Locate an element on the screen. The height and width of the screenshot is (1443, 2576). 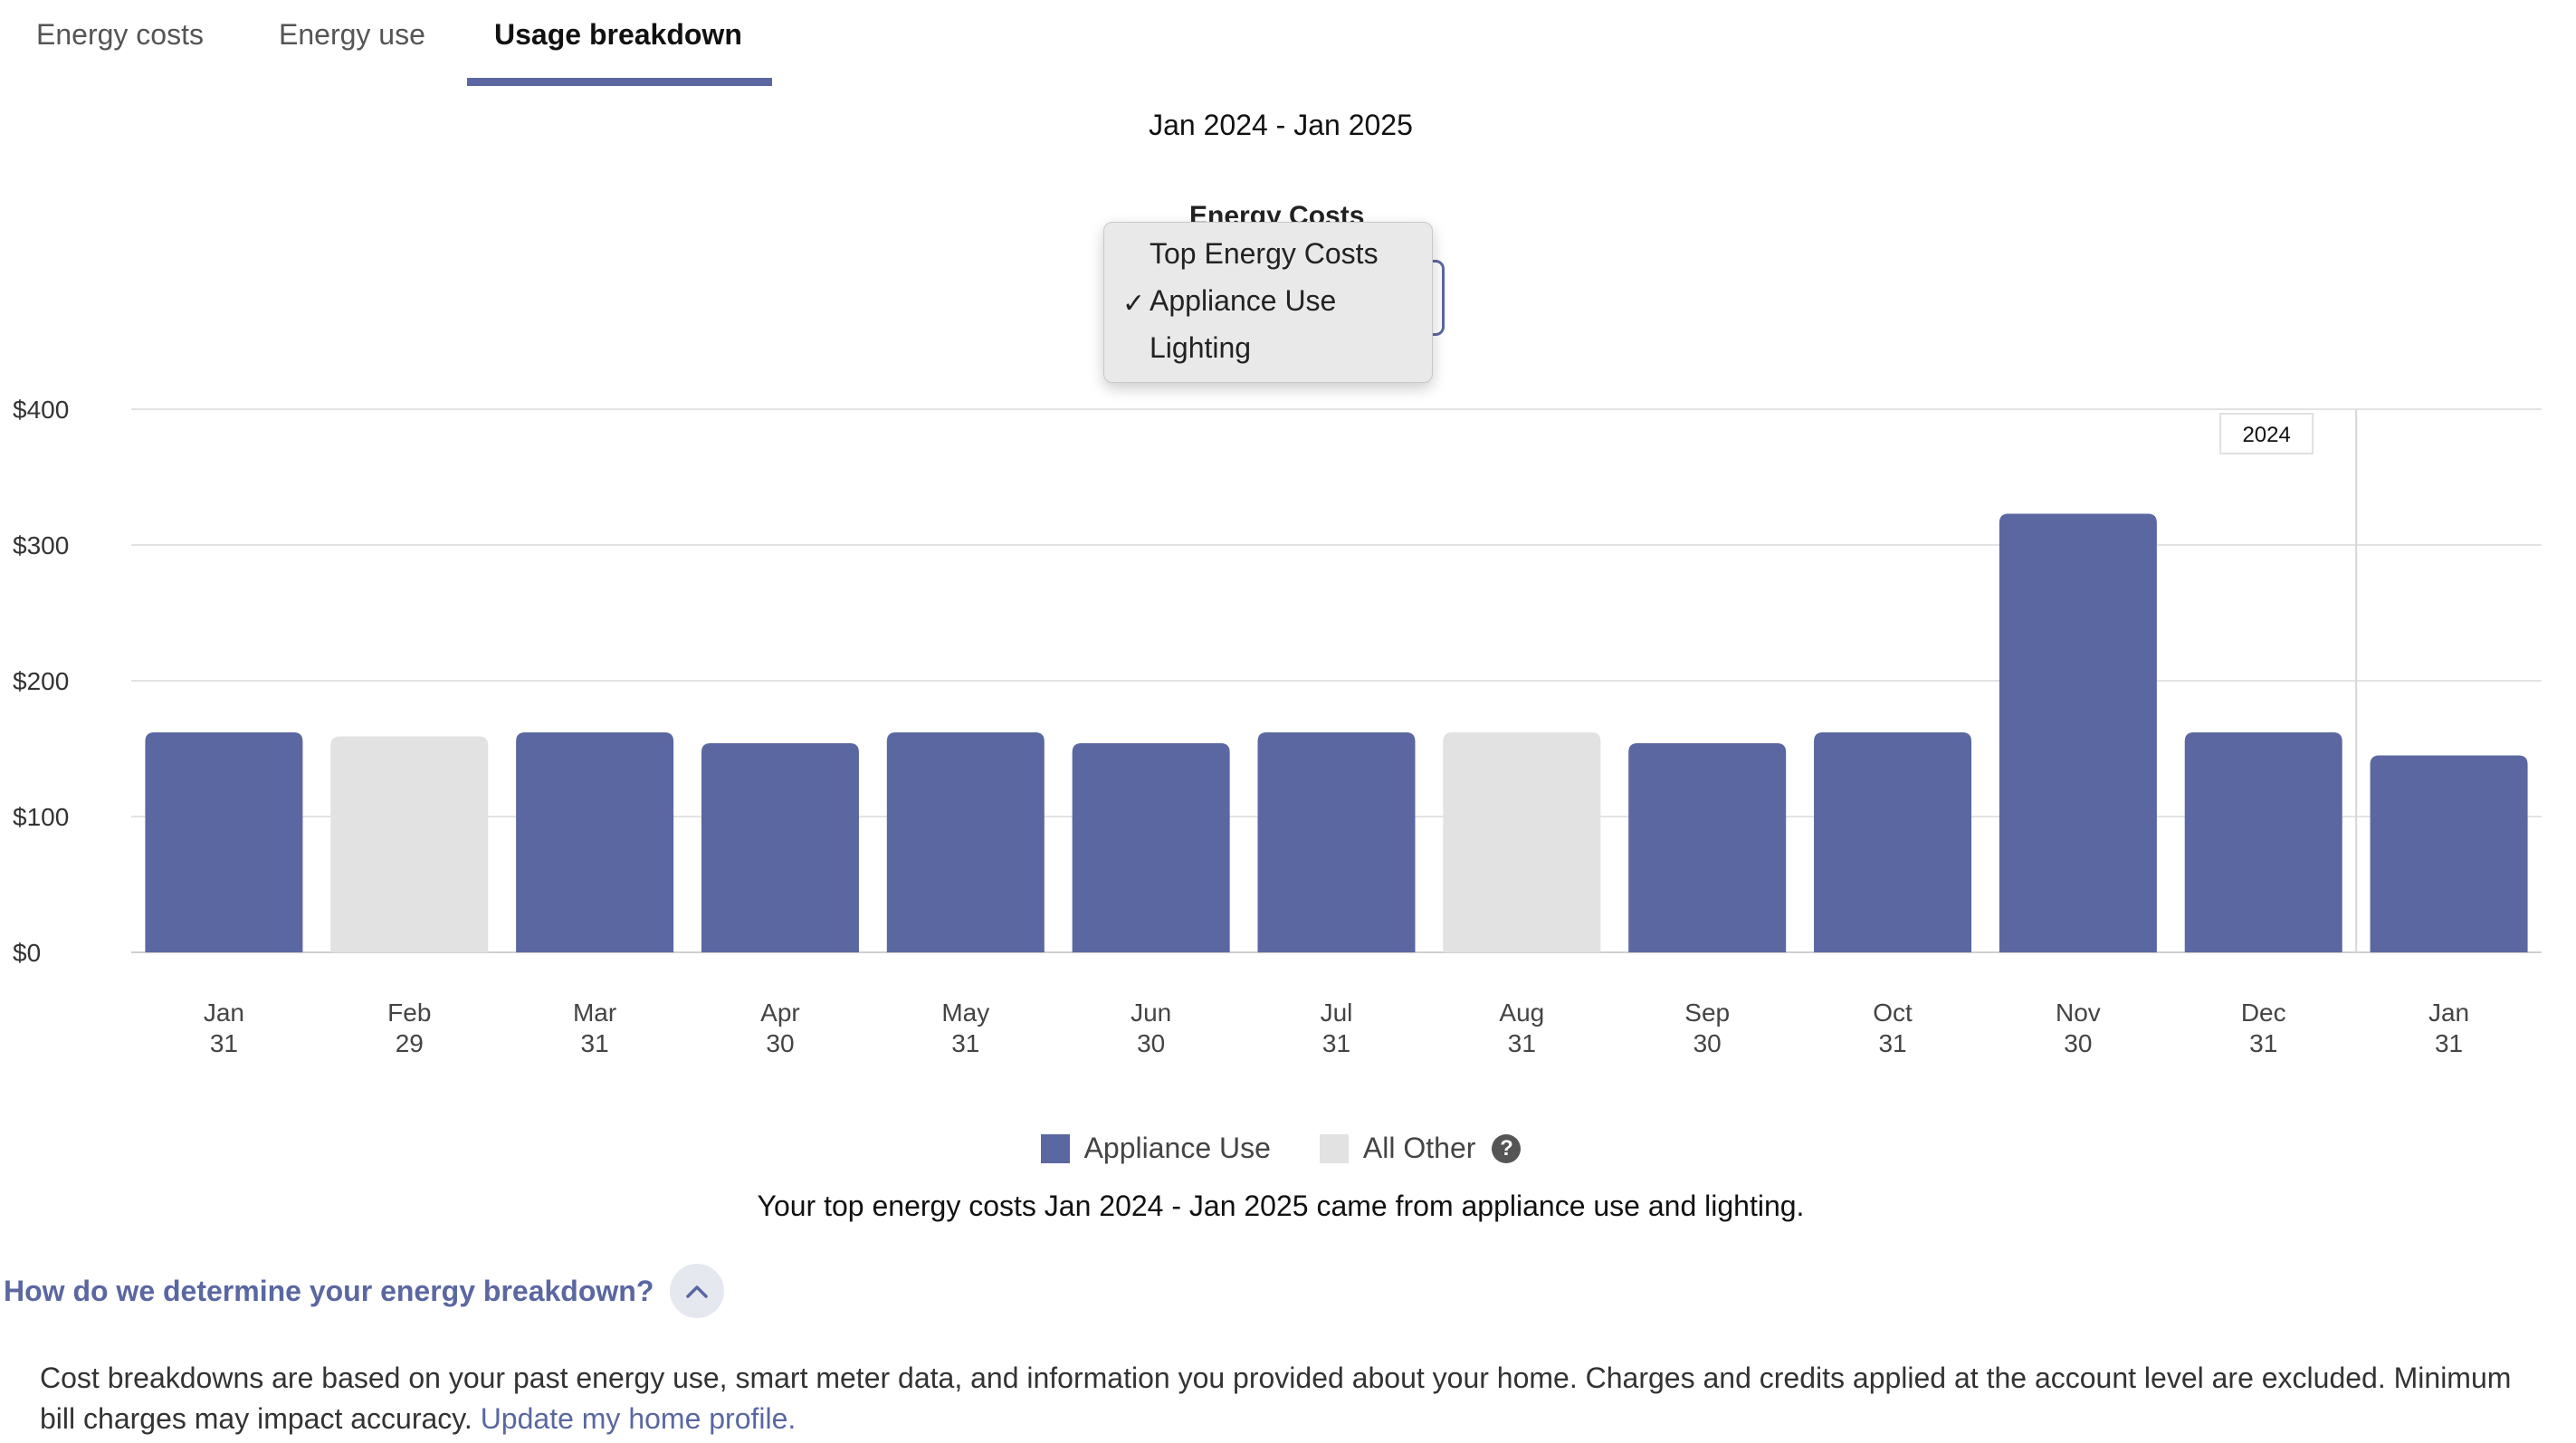
x-tick-month: Sep is located at coordinates (1707, 1013).